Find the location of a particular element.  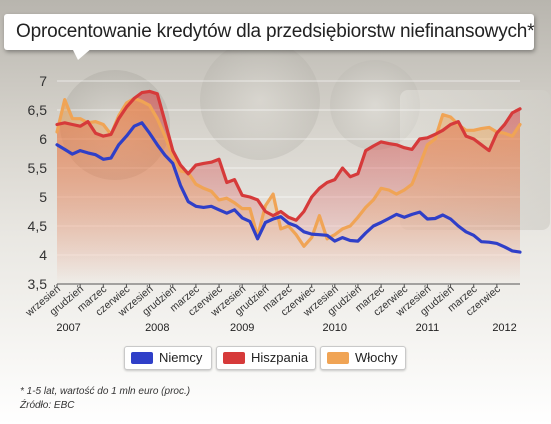

y-tick-label: 6,5 is located at coordinates (38, 110).